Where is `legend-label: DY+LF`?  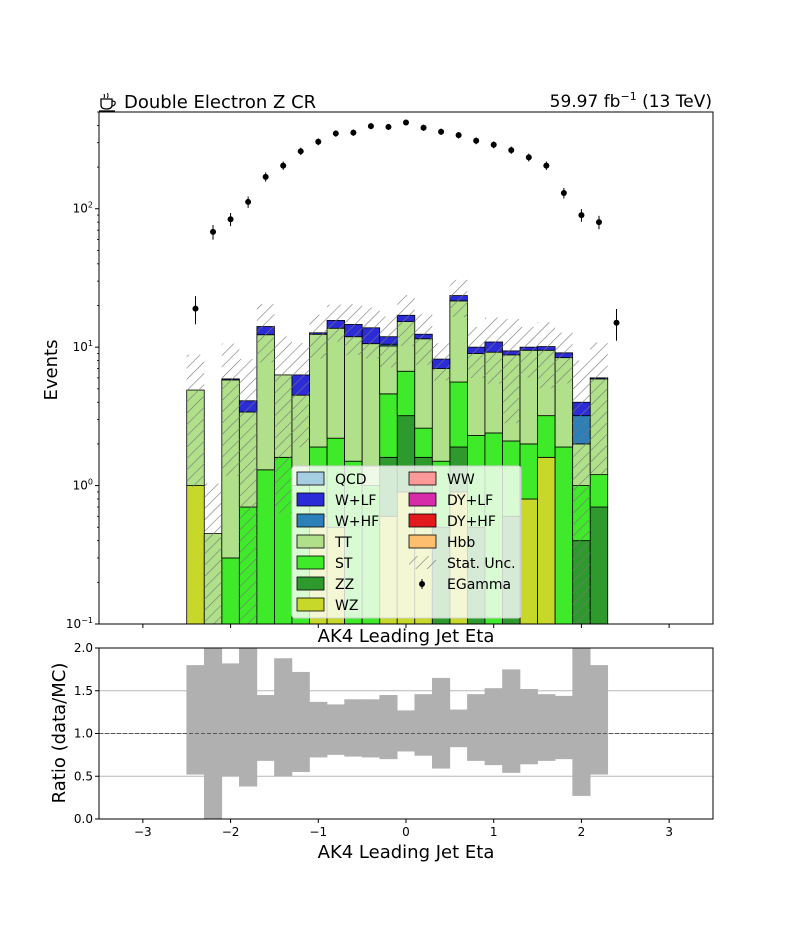 legend-label: DY+LF is located at coordinates (470, 501).